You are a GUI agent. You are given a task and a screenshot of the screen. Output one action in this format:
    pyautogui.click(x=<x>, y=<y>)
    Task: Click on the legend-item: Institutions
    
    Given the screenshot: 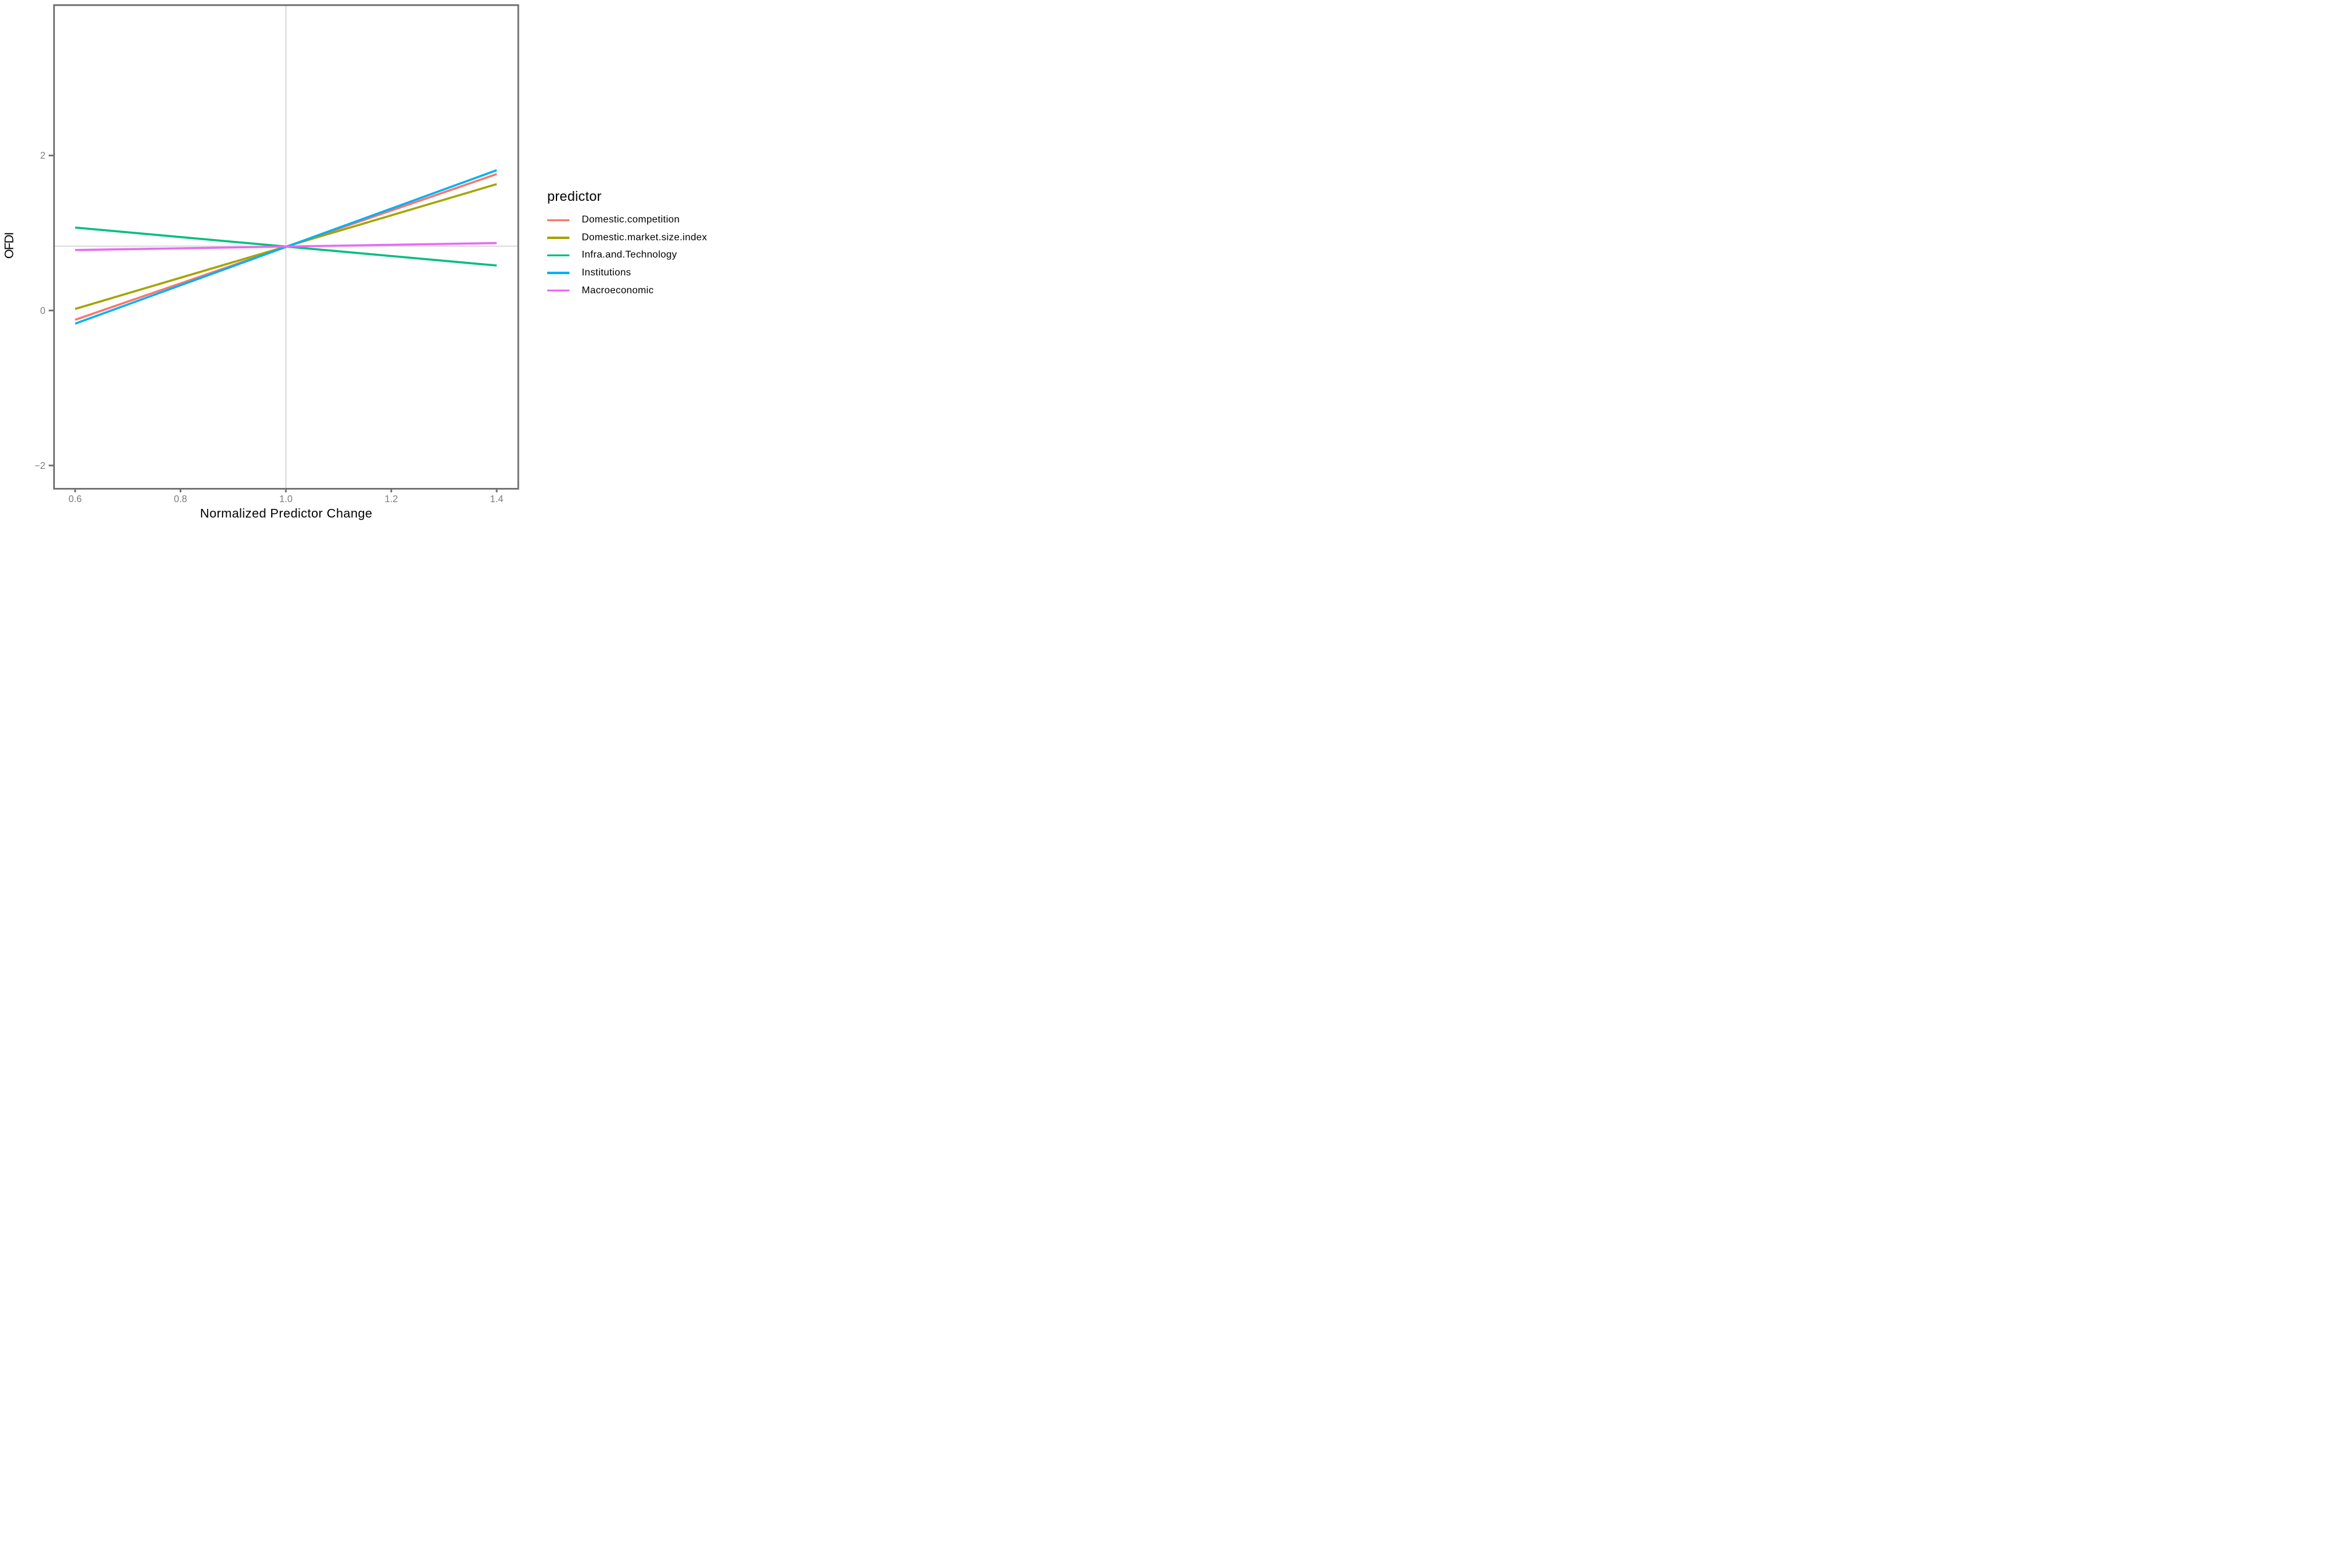 What is the action you would take?
    pyautogui.click(x=627, y=273)
    